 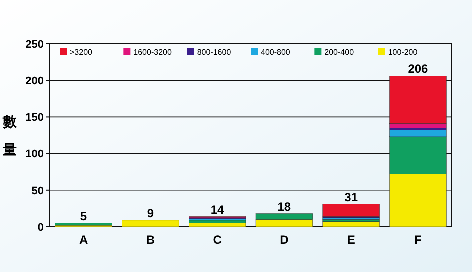 What do you see at coordinates (41, 228) in the screenshot?
I see `y-tick-label: 0` at bounding box center [41, 228].